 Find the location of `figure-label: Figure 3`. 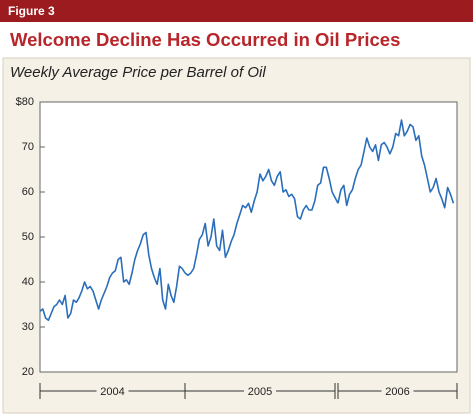

figure-label: Figure 3 is located at coordinates (31, 11).